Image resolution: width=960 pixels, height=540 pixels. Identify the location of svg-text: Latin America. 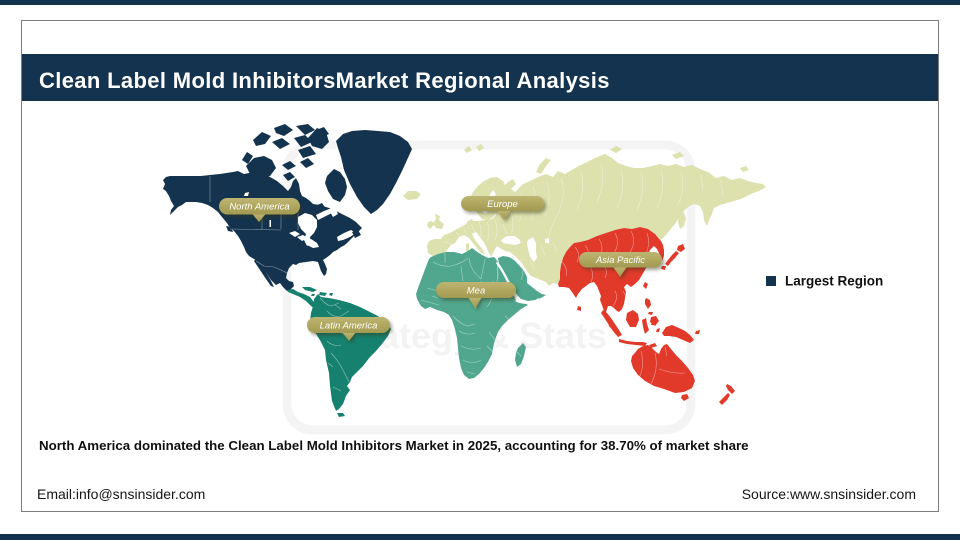
(349, 325).